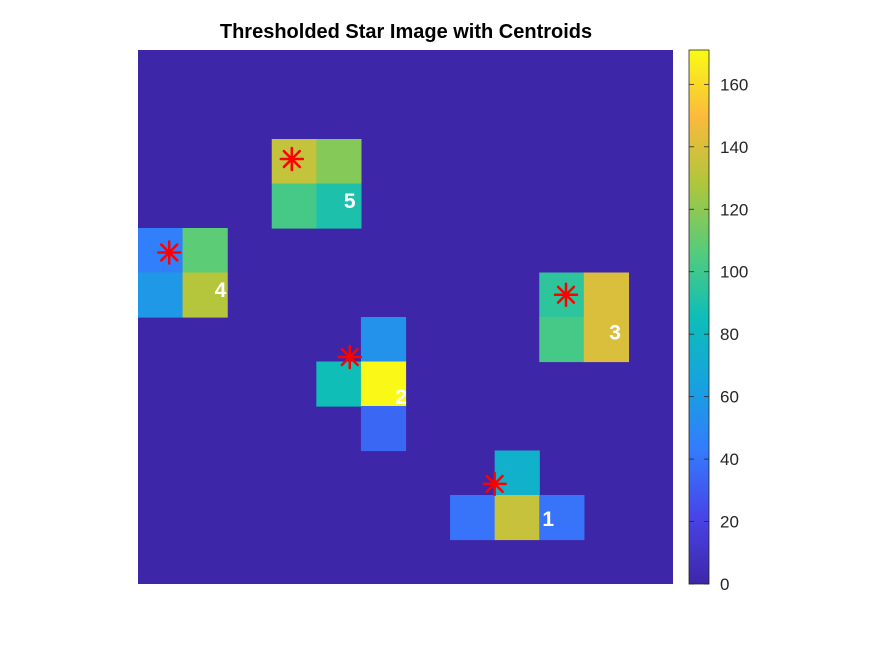 This screenshot has height=656, width=875. Describe the element at coordinates (724, 584) in the screenshot. I see `colorbar-tick-label: 0` at that location.